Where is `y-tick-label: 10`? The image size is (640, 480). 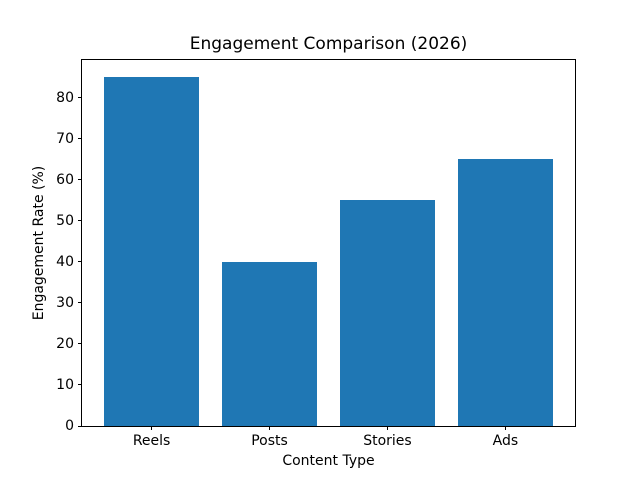 y-tick-label: 10 is located at coordinates (65, 384).